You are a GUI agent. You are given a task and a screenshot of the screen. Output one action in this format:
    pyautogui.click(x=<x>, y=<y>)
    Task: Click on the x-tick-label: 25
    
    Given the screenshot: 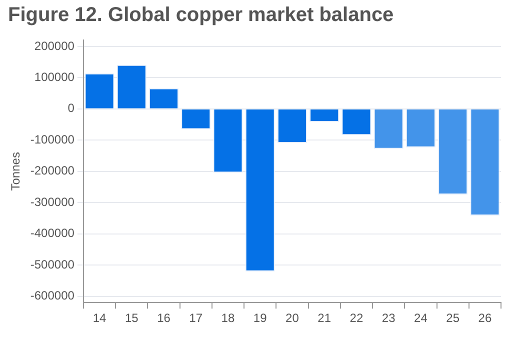 What is the action you would take?
    pyautogui.click(x=453, y=318)
    